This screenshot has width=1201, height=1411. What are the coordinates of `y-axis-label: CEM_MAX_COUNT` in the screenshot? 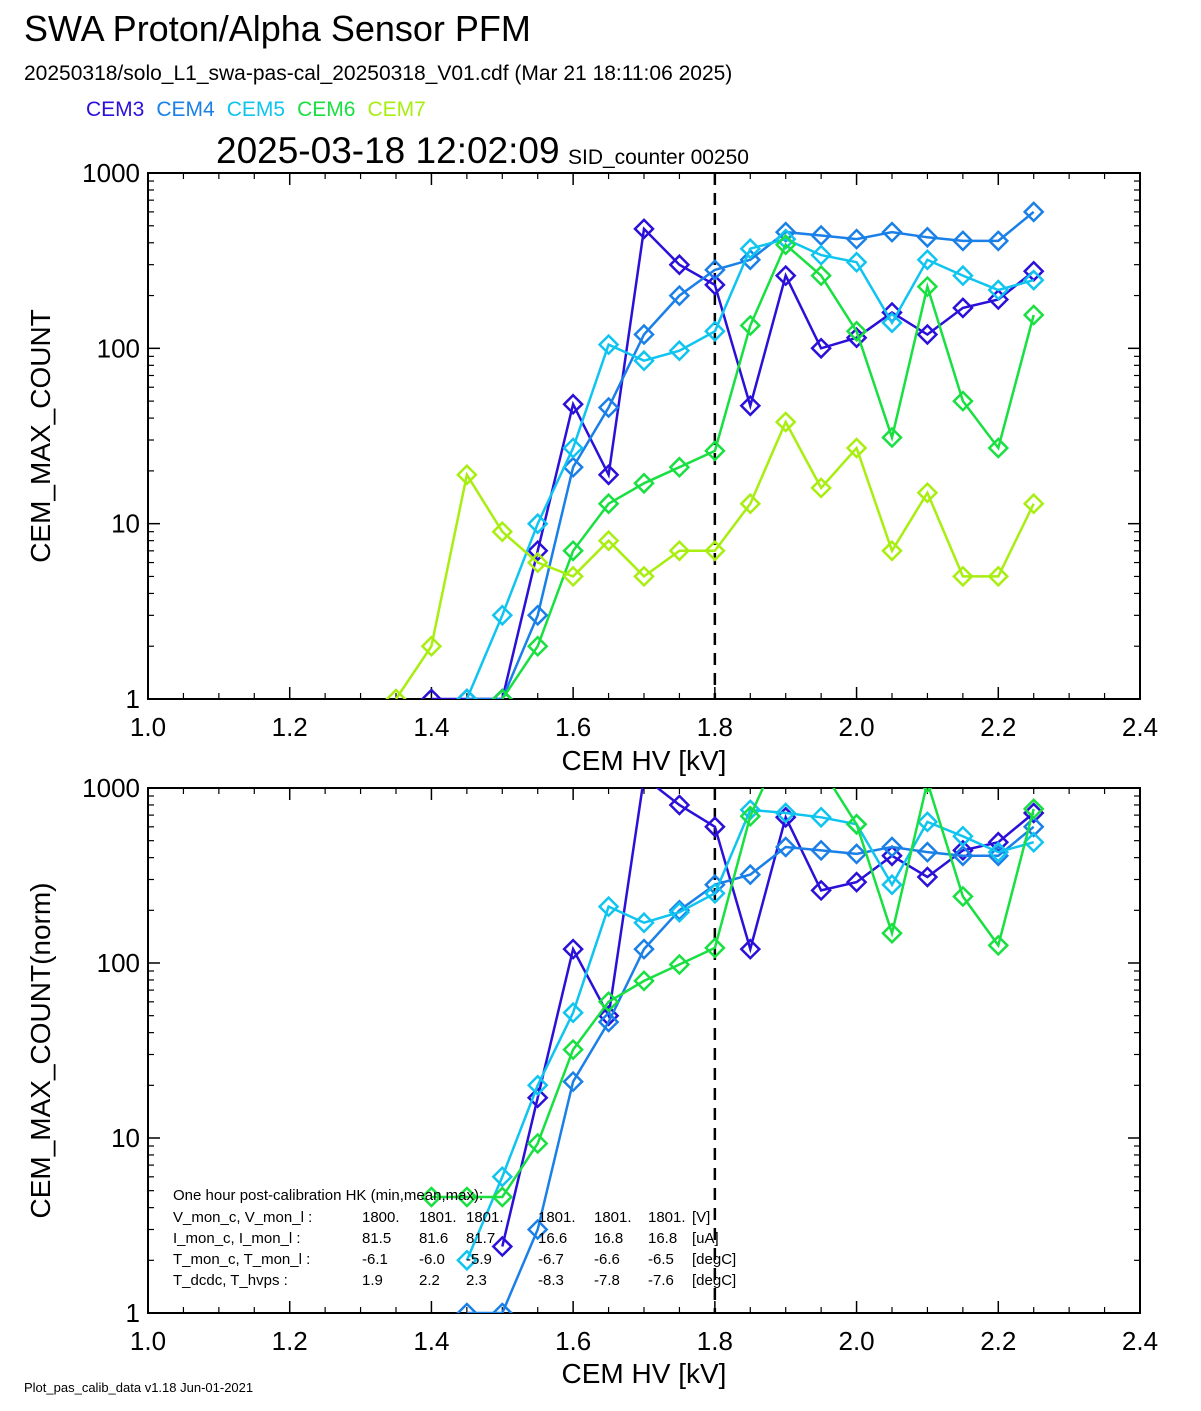 It's located at (40, 436).